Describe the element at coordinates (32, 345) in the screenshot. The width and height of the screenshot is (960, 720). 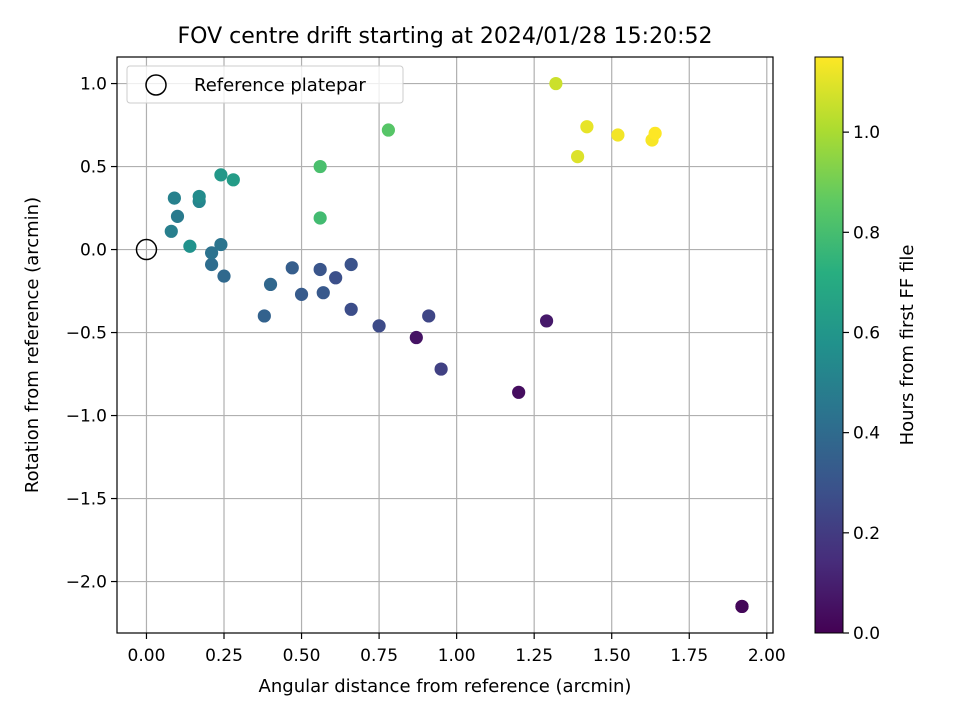
I see `y-axis-label: Rotation from reference (arcmin)` at that location.